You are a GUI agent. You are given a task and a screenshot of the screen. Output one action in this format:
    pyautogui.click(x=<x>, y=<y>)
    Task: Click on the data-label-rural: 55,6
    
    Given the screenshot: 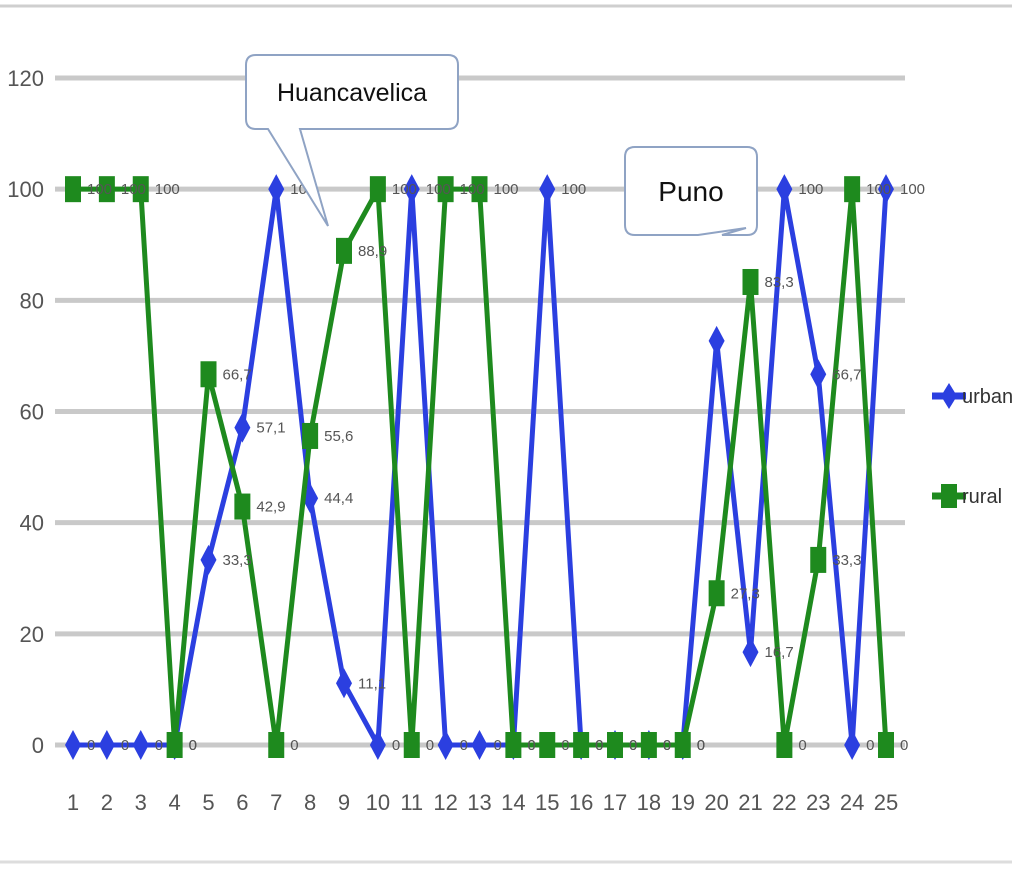 What is the action you would take?
    pyautogui.click(x=338, y=436)
    